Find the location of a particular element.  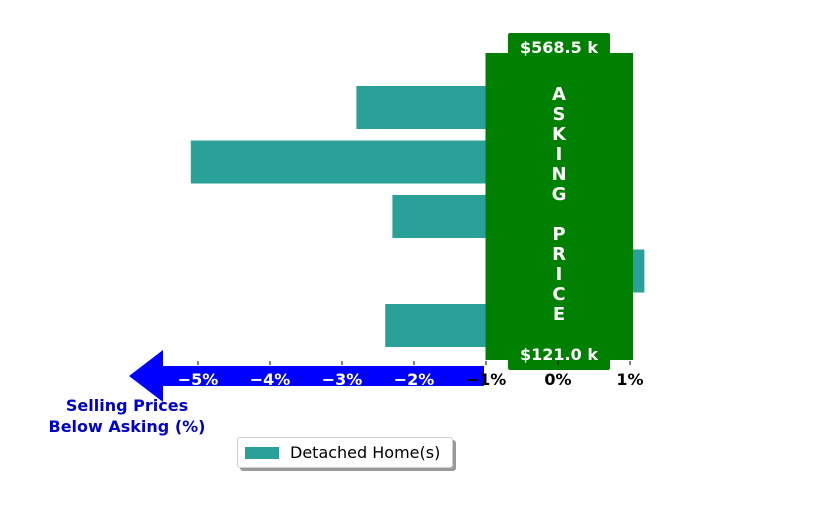

asking-price-letter: C is located at coordinates (558, 294).